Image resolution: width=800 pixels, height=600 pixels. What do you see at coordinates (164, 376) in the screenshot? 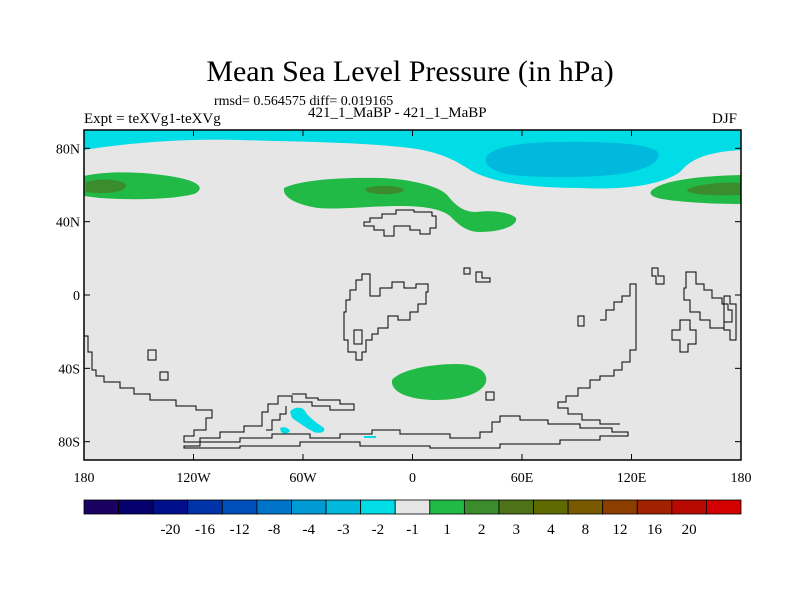
I see `coastline-island-falkland` at bounding box center [164, 376].